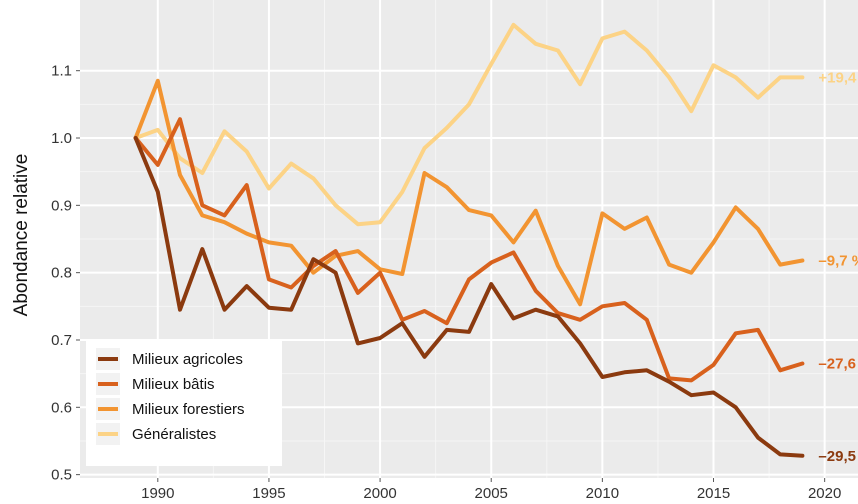  I want to click on y-tick-label: 0.7, so click(61, 340).